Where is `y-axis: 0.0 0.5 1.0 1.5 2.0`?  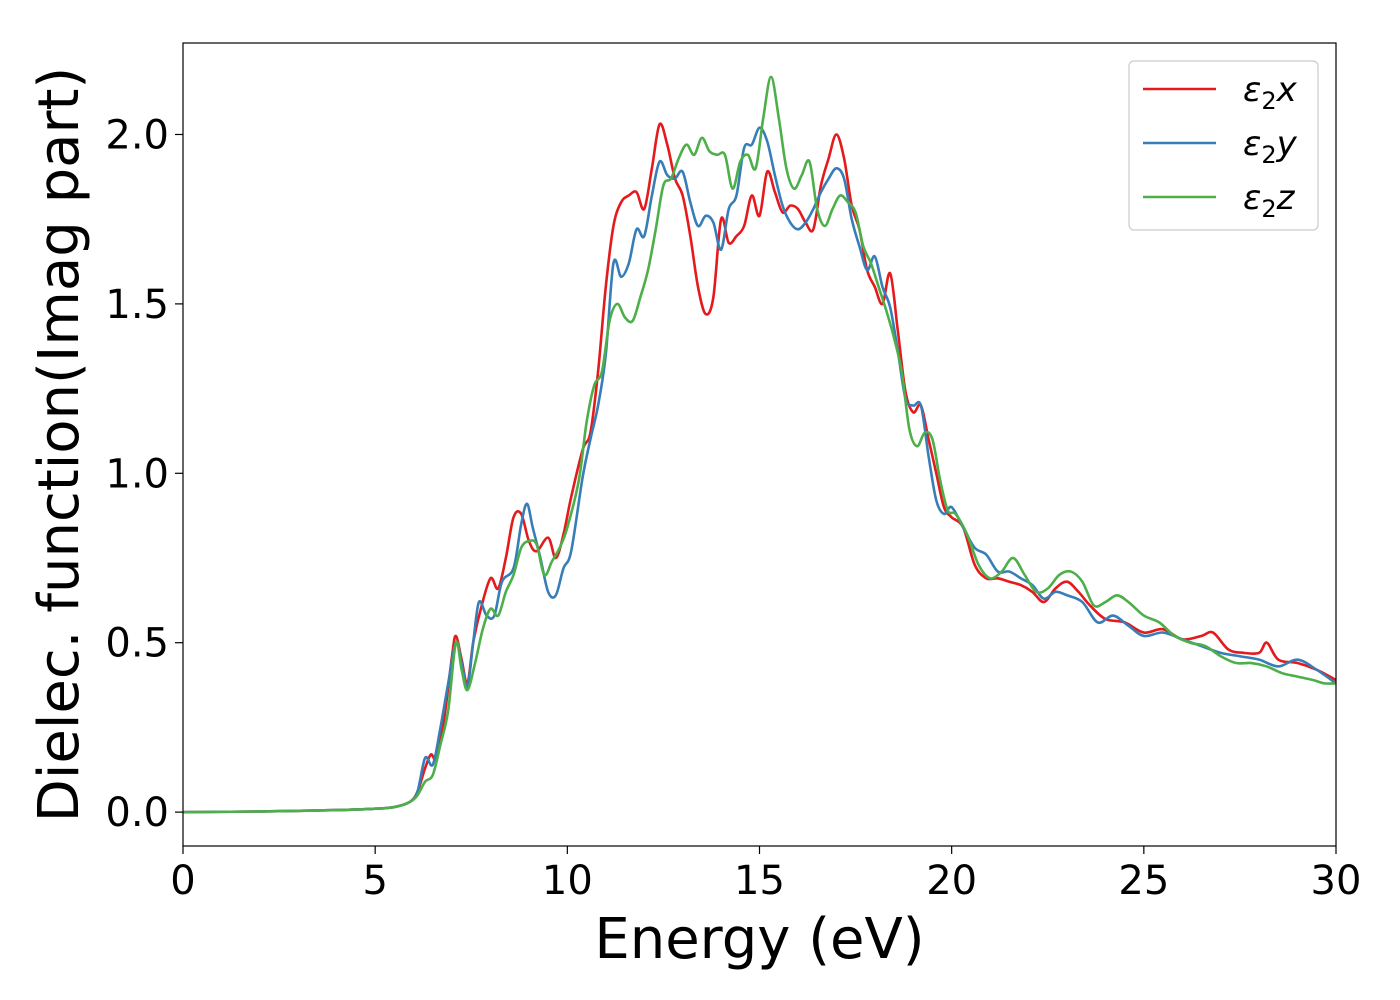
y-axis: 0.0 0.5 1.0 1.5 2.0 is located at coordinates (144, 474).